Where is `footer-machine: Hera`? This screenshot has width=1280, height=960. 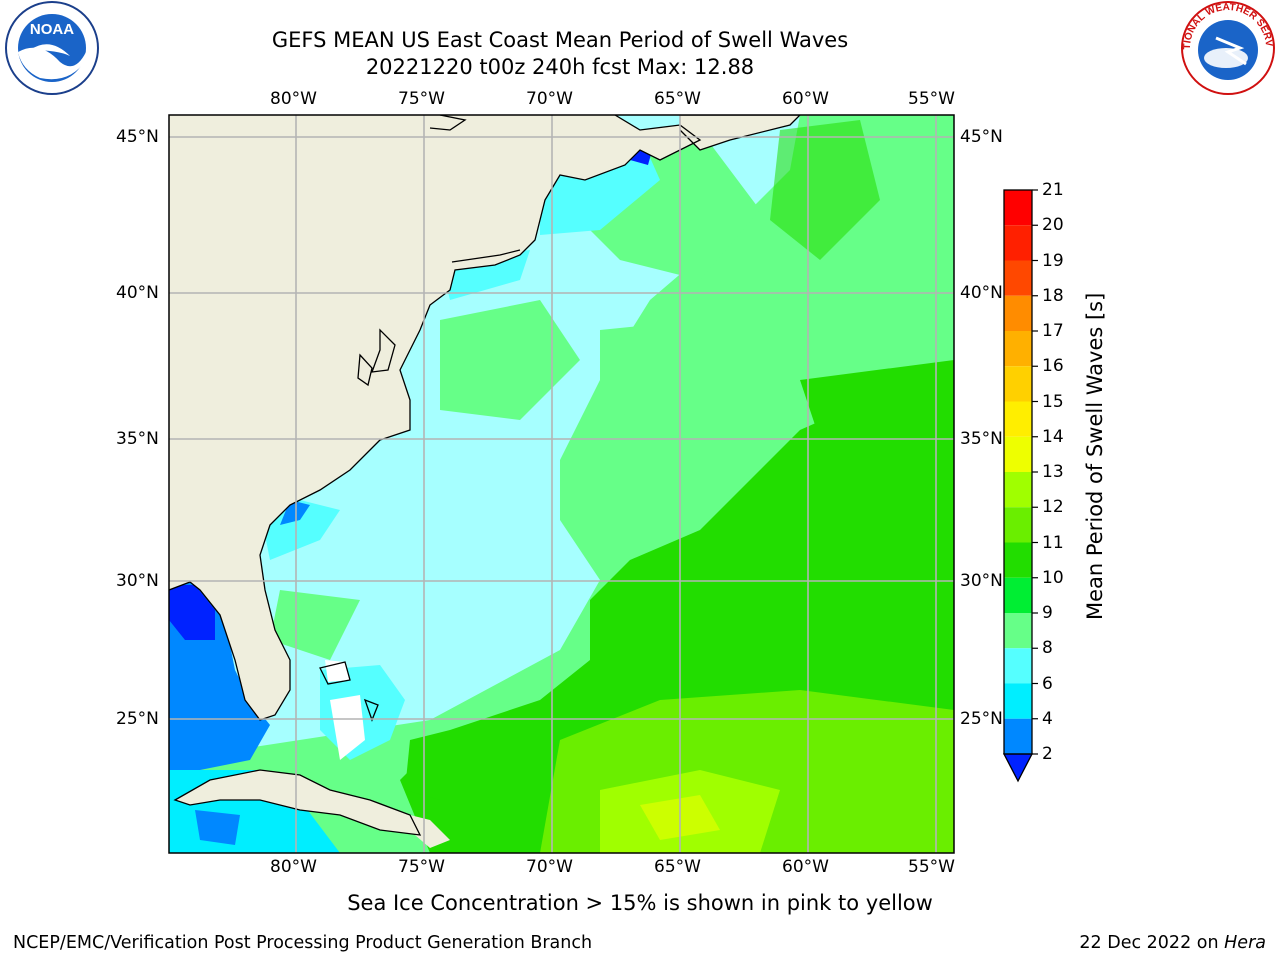
footer-machine: Hera is located at coordinates (1245, 943).